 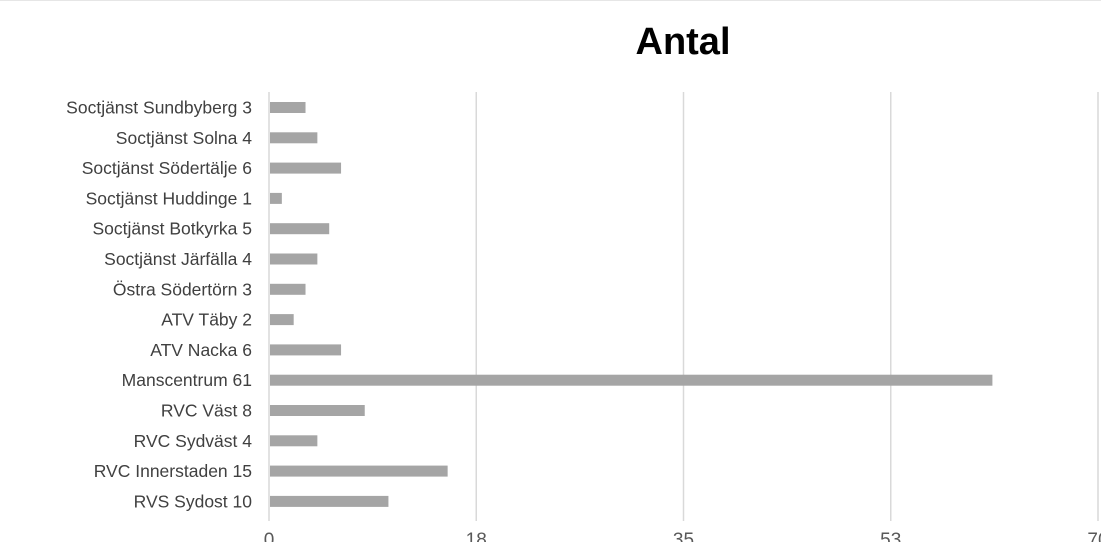 What do you see at coordinates (187, 380) in the screenshot?
I see `category-label: Manscentrum 61` at bounding box center [187, 380].